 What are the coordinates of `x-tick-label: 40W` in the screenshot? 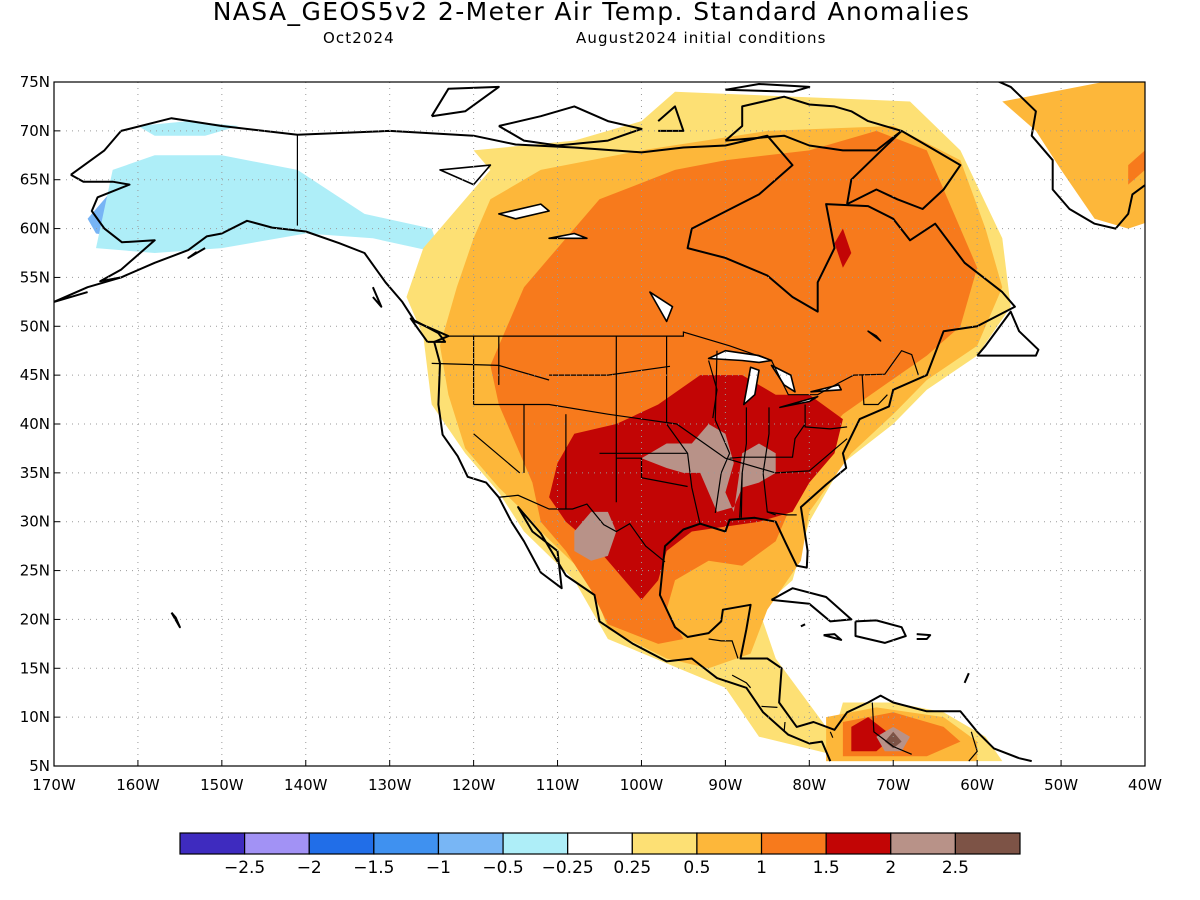 It's located at (1145, 785).